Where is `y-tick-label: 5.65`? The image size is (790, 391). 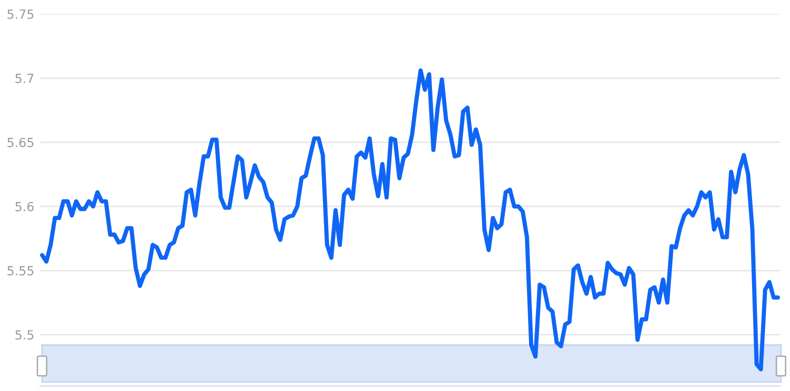
y-tick-label: 5.65 is located at coordinates (21, 143).